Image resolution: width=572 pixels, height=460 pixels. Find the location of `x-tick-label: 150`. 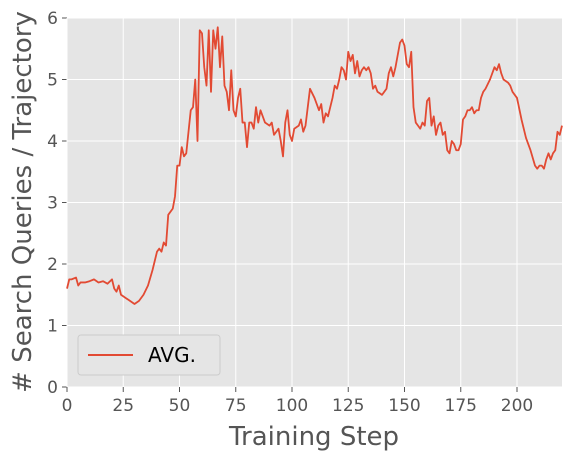

x-tick-label: 150 is located at coordinates (404, 406).